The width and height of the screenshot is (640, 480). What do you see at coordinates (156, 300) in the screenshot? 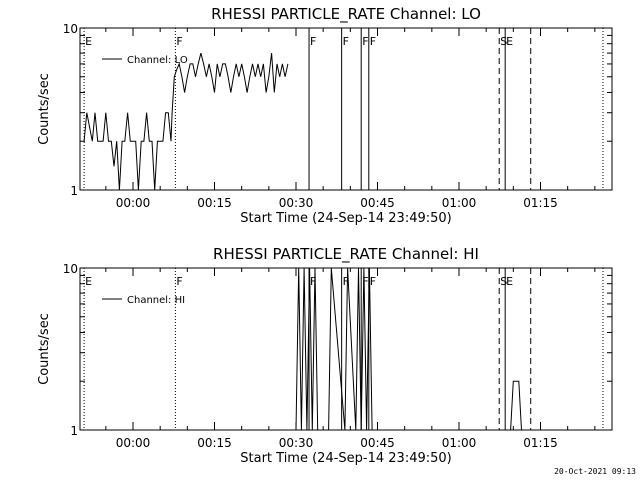
I see `legend-label: Channel: HI` at bounding box center [156, 300].